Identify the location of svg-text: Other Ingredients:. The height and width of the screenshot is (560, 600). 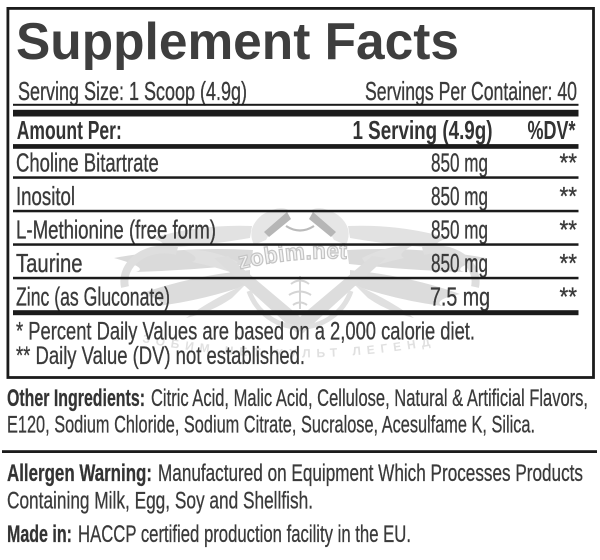
(76, 398).